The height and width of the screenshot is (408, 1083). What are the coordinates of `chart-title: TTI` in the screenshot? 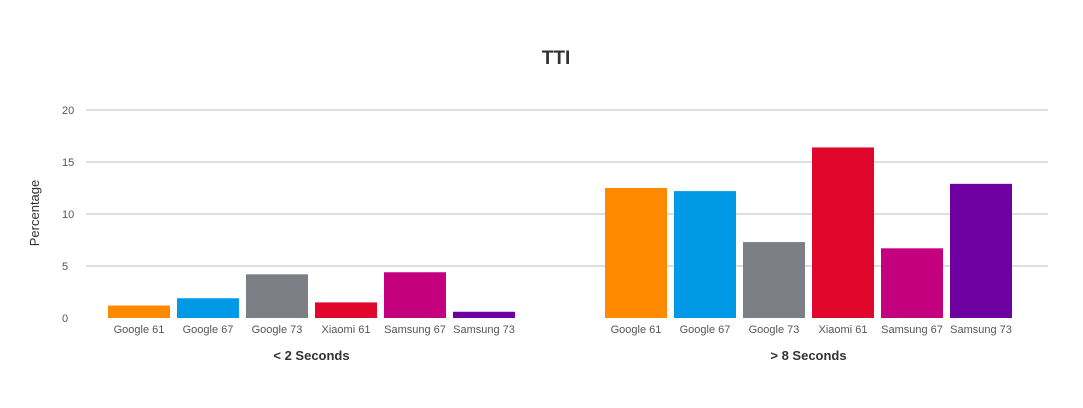 It's located at (556, 58).